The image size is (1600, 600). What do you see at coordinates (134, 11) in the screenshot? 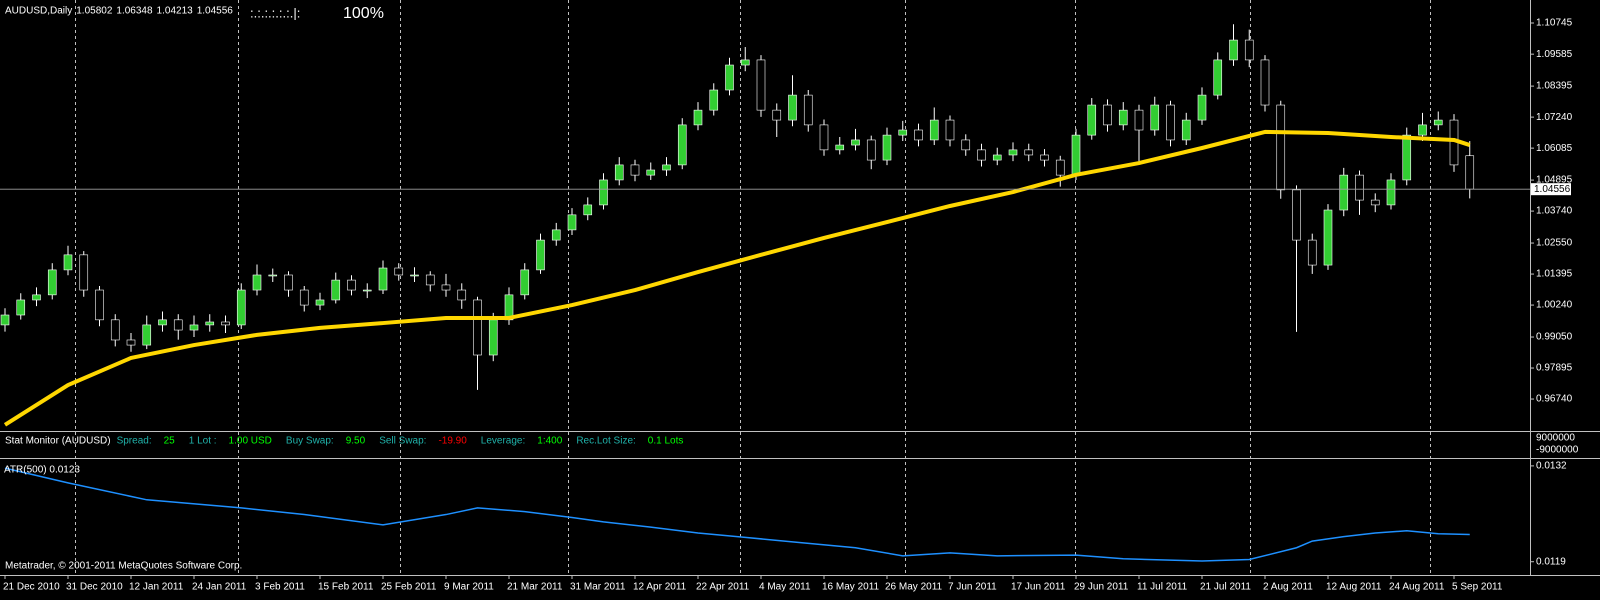
I see `ohlc-value: 1.06348` at bounding box center [134, 11].